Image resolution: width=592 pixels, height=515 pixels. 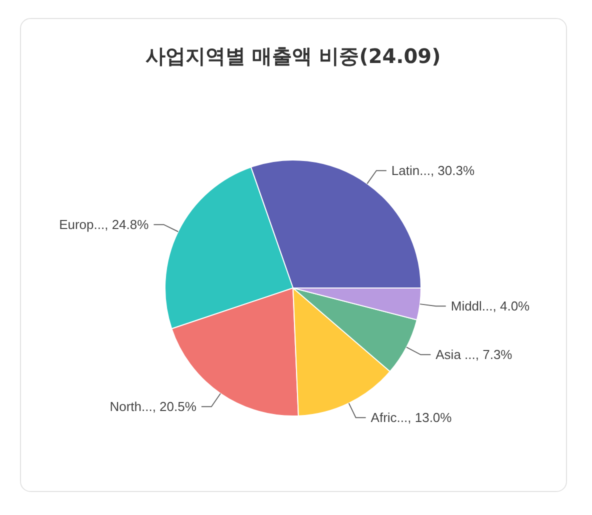 I want to click on chart-title: 사업지역별 매출액 비중(24.09), so click(x=293, y=56).